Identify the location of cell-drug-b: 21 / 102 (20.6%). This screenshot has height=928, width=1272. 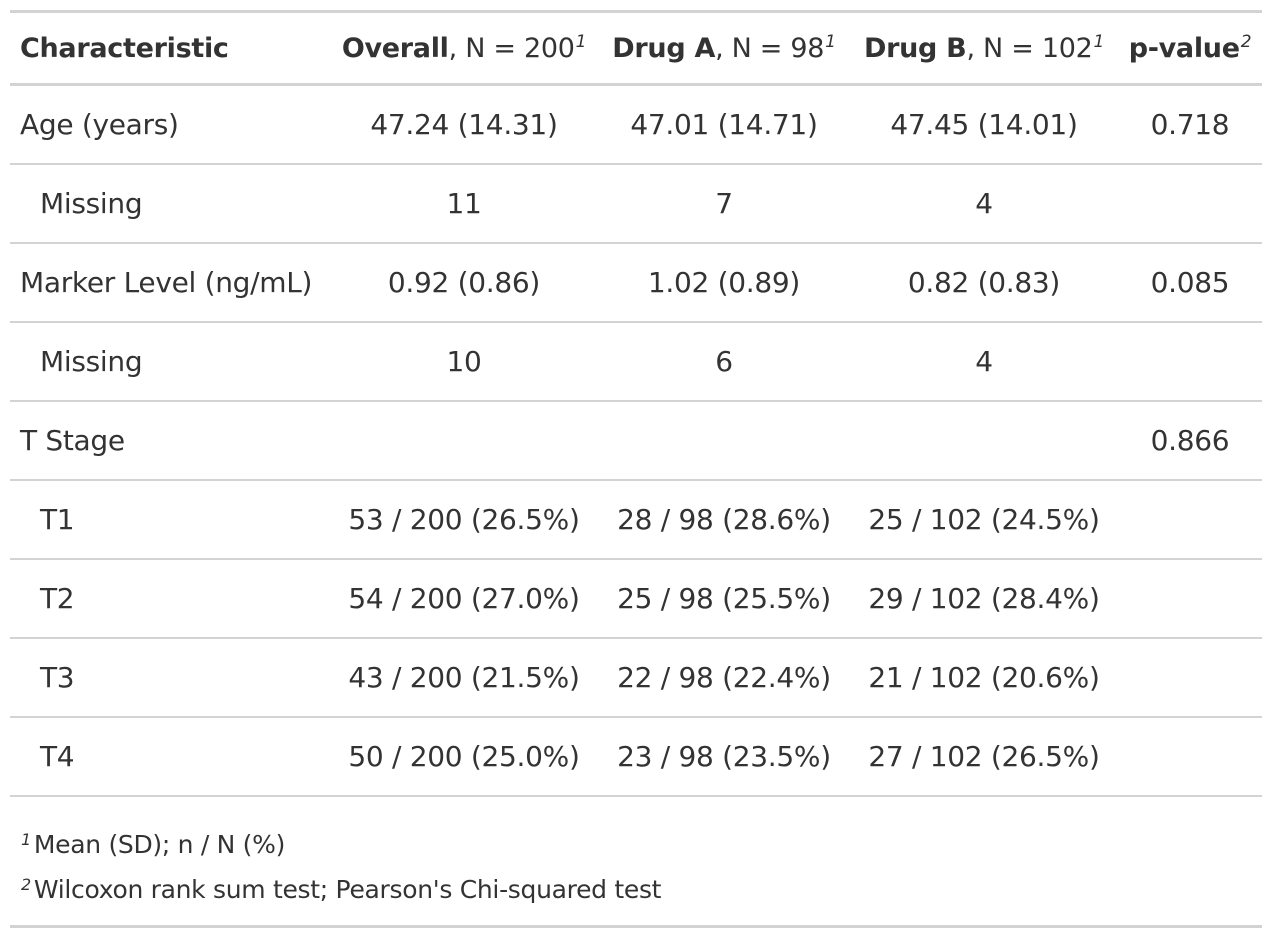
(984, 677).